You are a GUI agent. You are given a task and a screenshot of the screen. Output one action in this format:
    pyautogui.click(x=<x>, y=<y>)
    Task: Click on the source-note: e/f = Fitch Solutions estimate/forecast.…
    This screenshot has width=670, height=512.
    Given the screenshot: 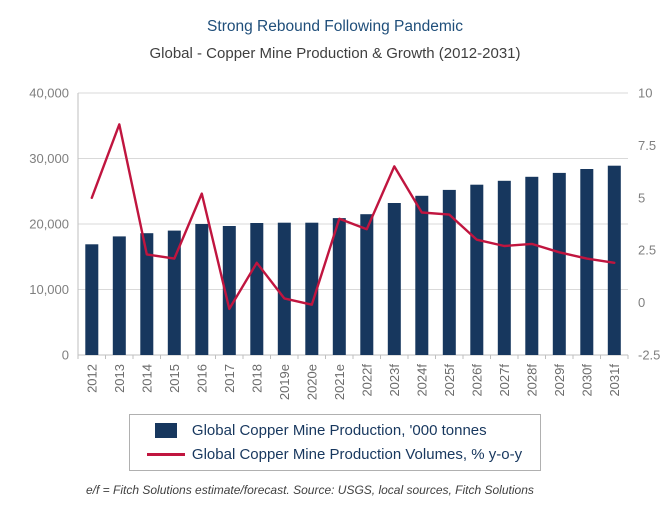 What is the action you would take?
    pyautogui.click(x=310, y=490)
    